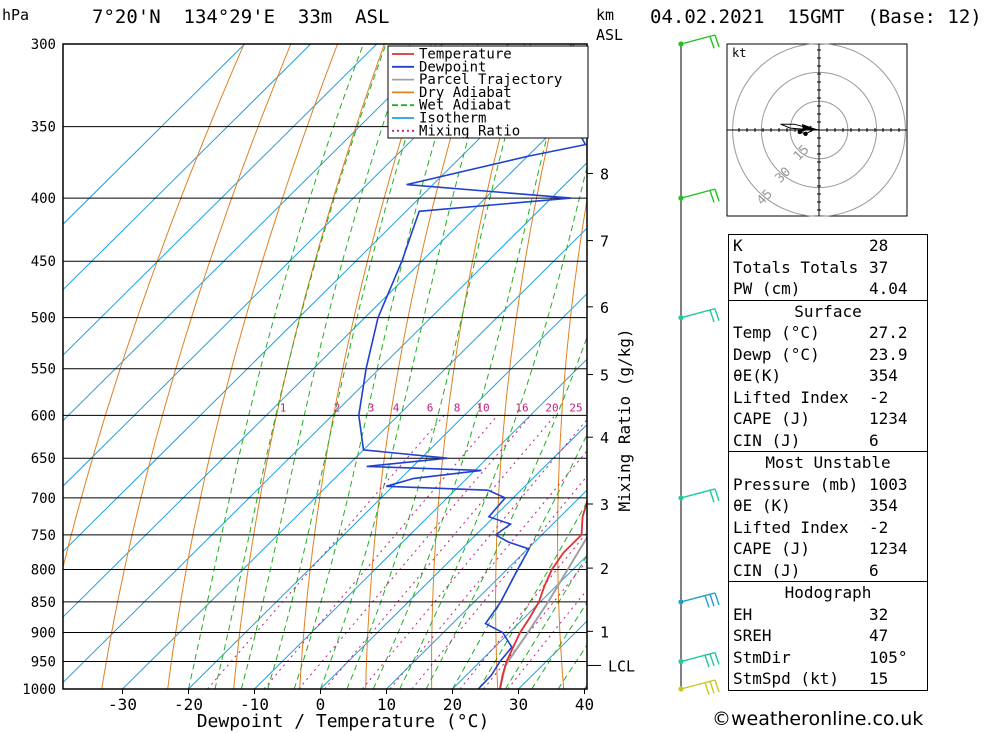 The image size is (1000, 733). I want to click on index-value: 4.04, so click(888, 288).